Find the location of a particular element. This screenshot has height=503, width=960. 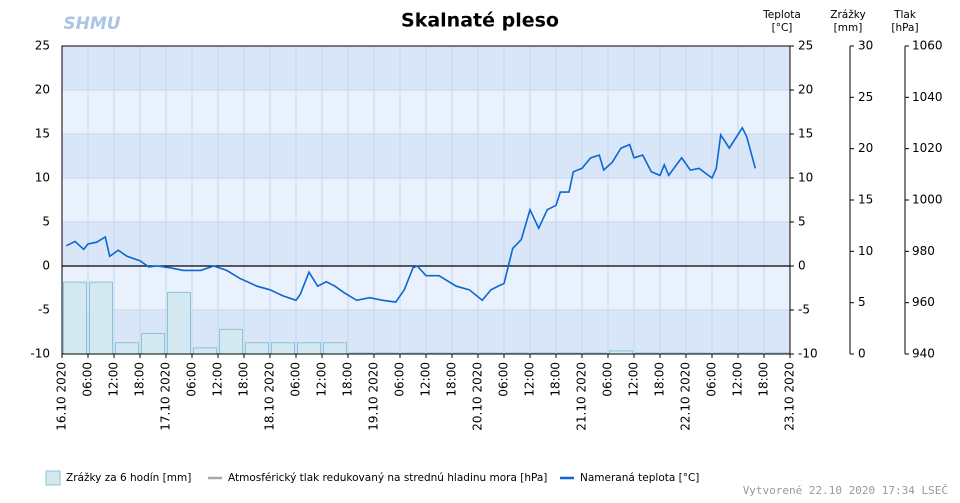

x-tick-label: 22.10 2020 is located at coordinates (686, 396).